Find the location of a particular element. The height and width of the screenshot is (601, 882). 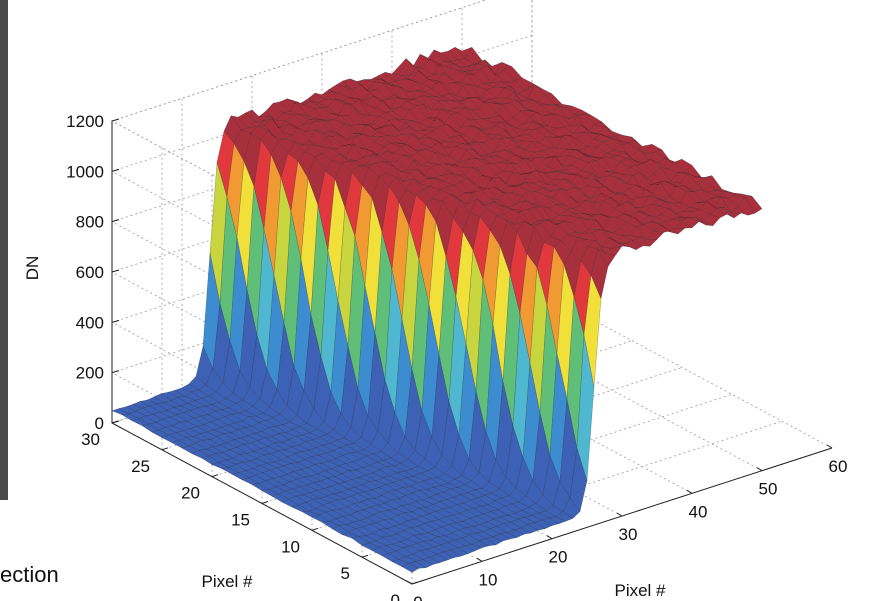

x-tick-label: 20 is located at coordinates (558, 557).